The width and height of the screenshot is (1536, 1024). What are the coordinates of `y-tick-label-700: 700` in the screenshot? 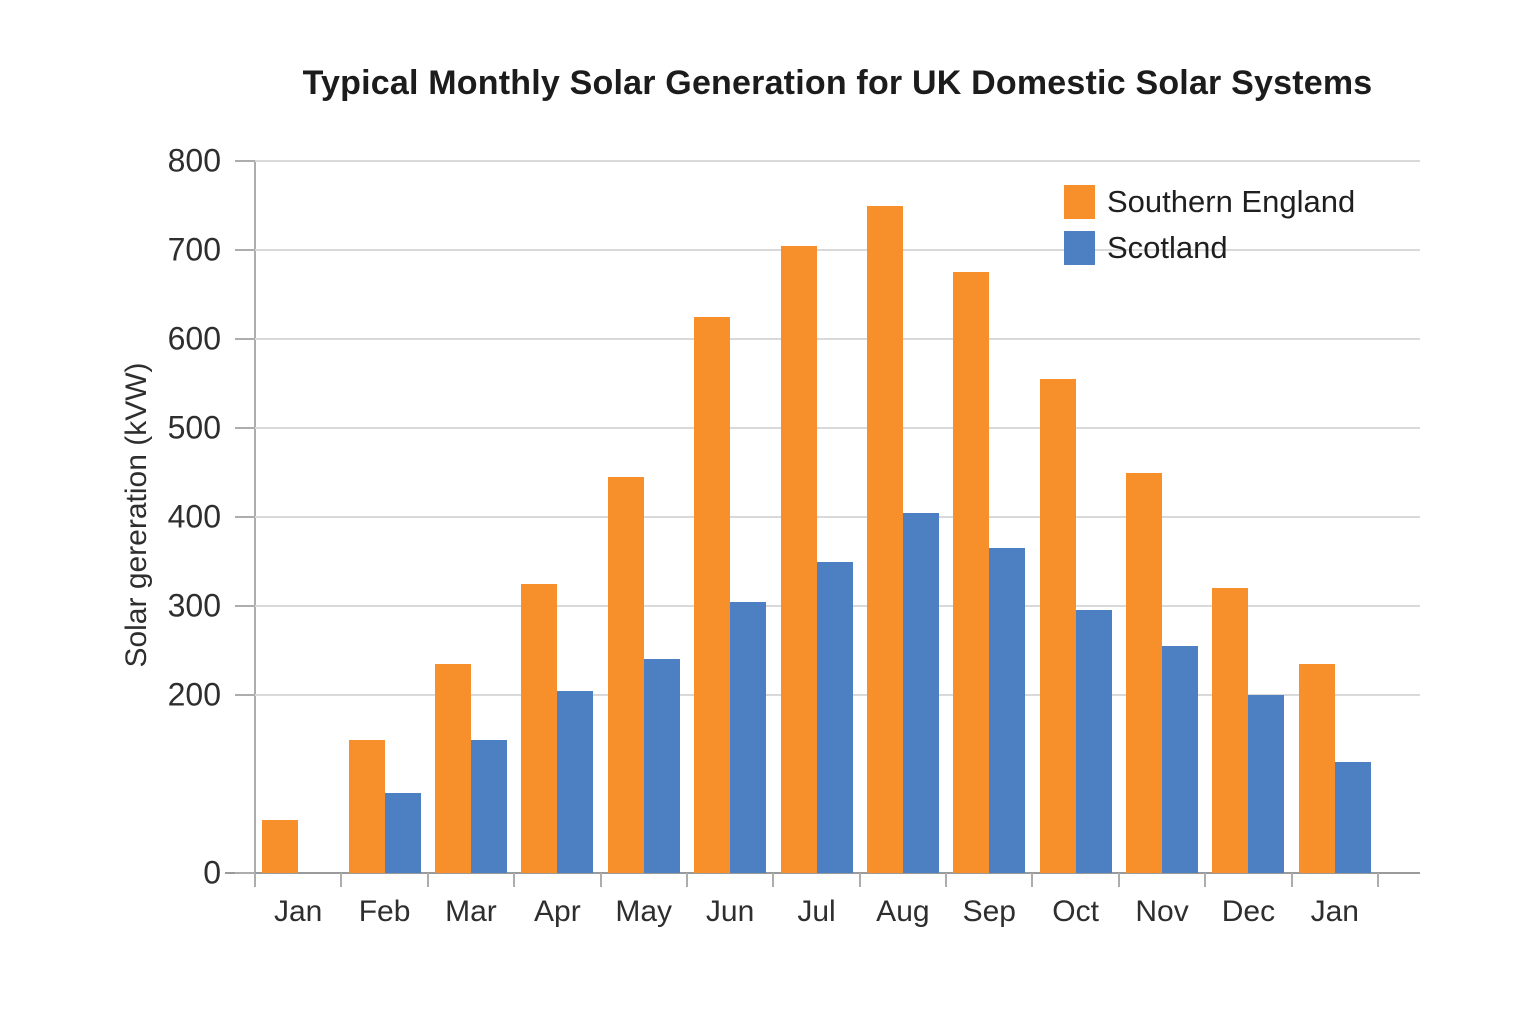 It's located at (194, 249).